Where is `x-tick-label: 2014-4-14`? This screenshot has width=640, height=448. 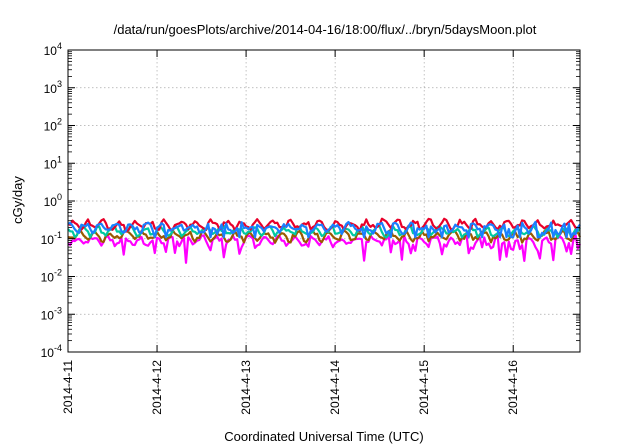 x-tick-label: 2014-4-14 is located at coordinates (335, 387).